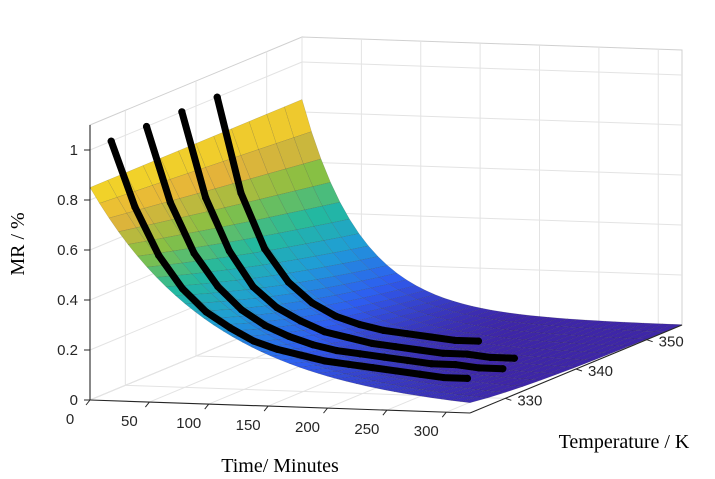 The height and width of the screenshot is (479, 715). I want to click on x-tick-label: 300, so click(426, 431).